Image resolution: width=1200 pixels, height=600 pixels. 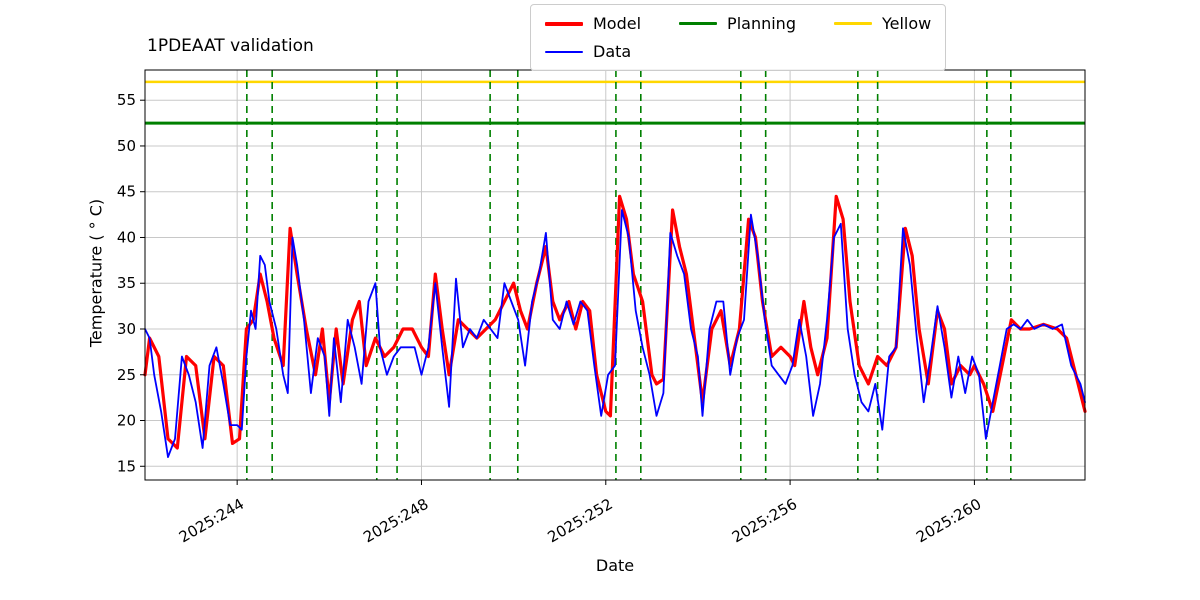 I want to click on y-tick-label: 45, so click(x=126, y=192).